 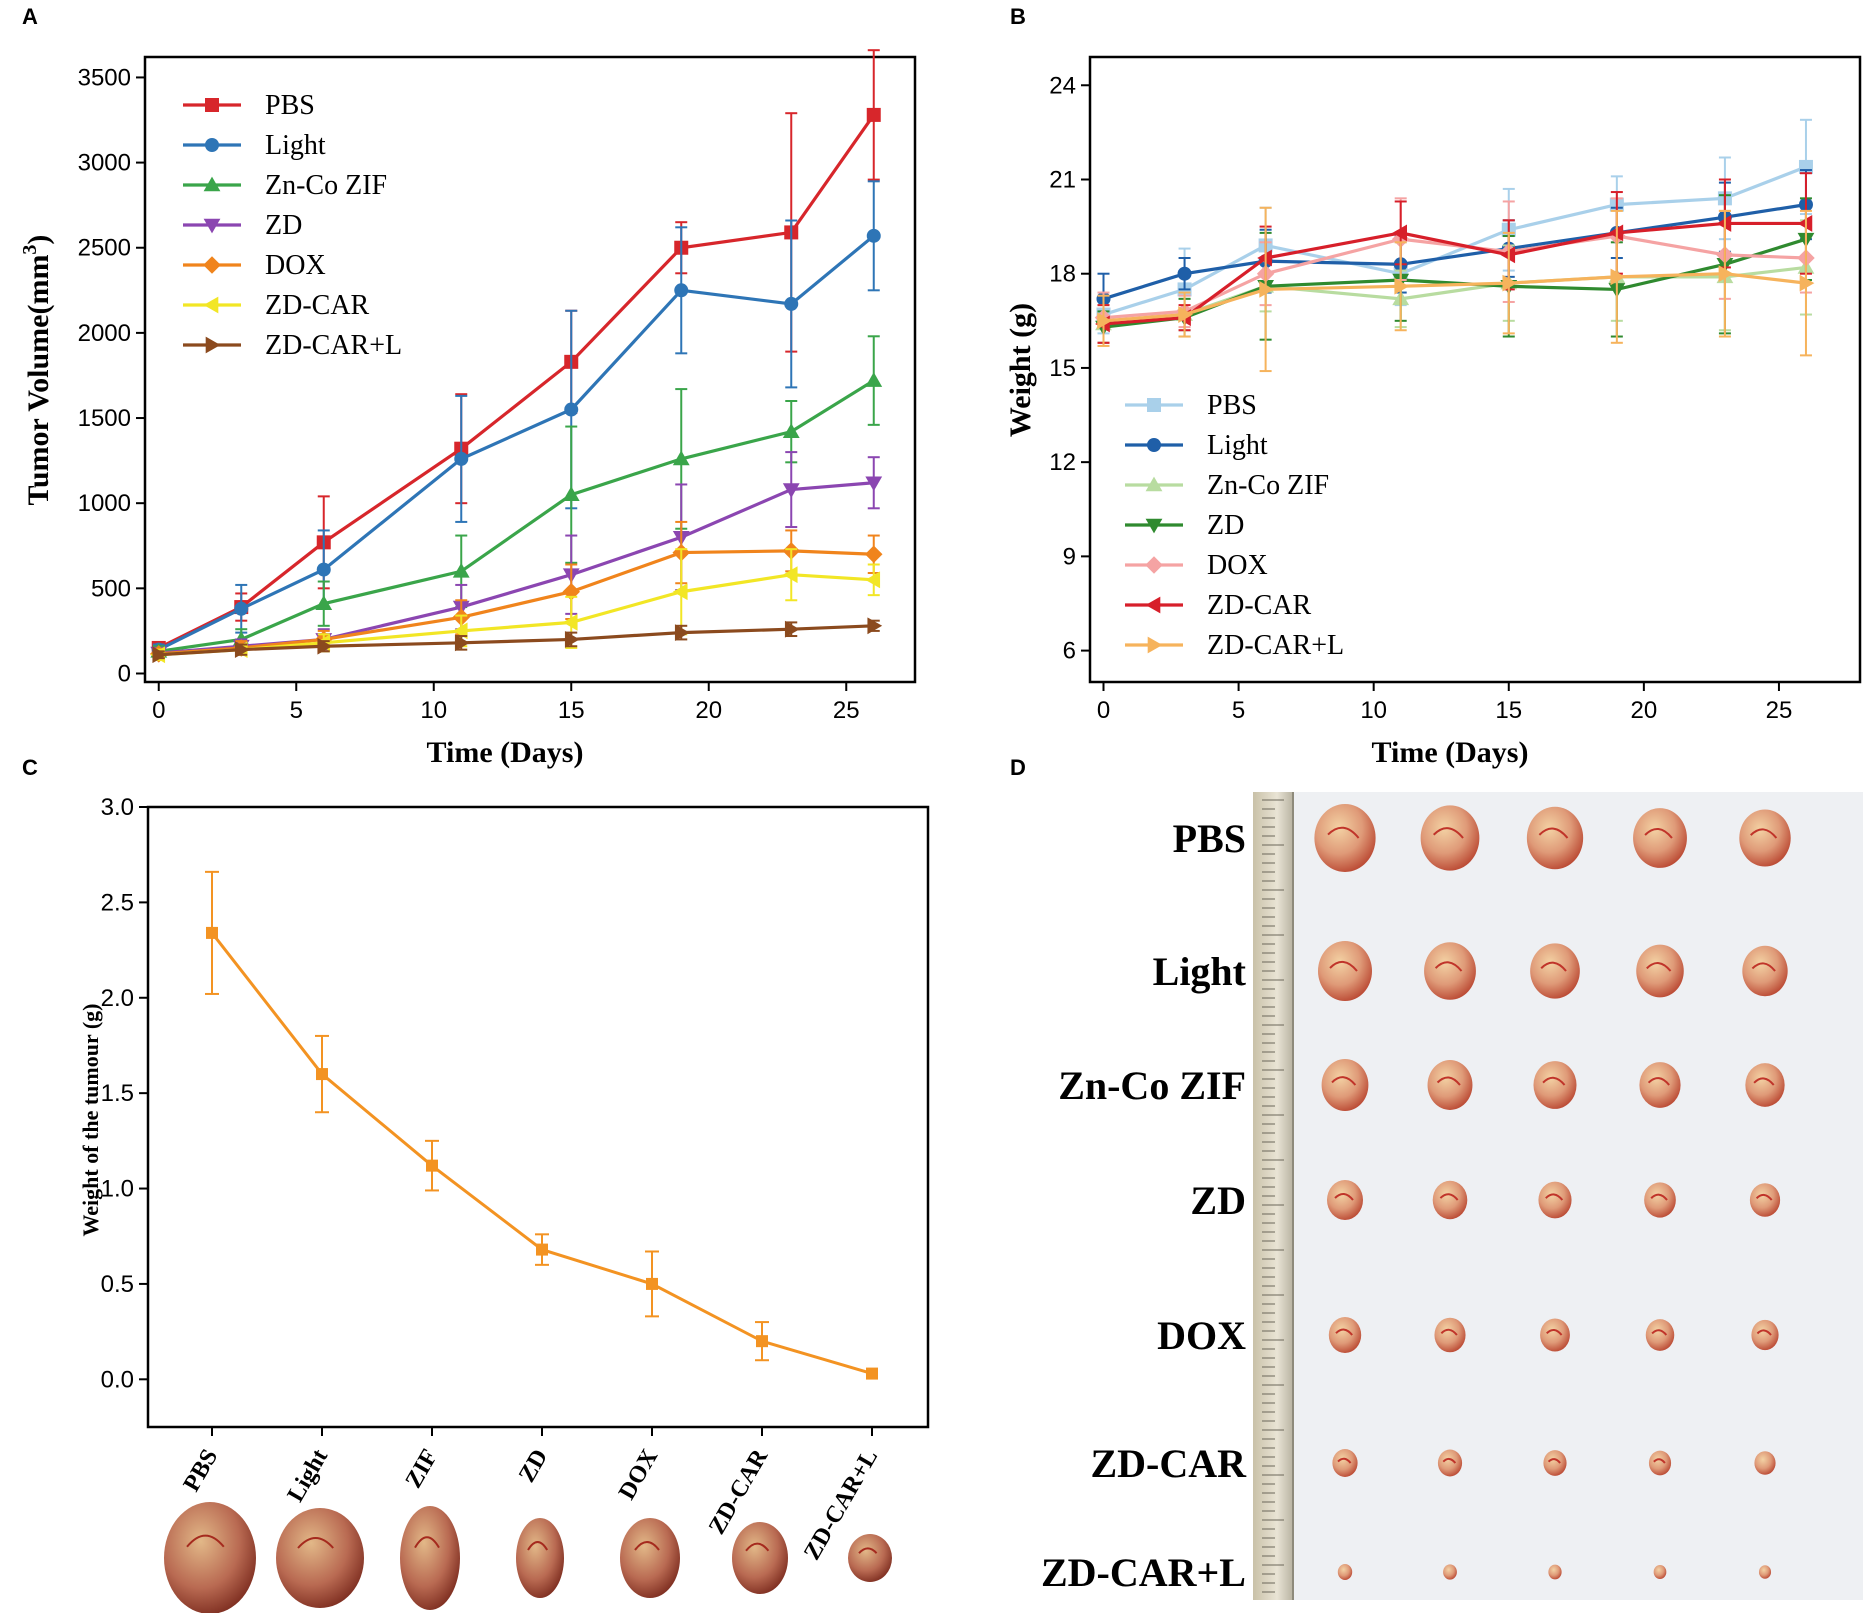 What do you see at coordinates (1450, 752) in the screenshot?
I see `x-axis-label-b: Time (Days)` at bounding box center [1450, 752].